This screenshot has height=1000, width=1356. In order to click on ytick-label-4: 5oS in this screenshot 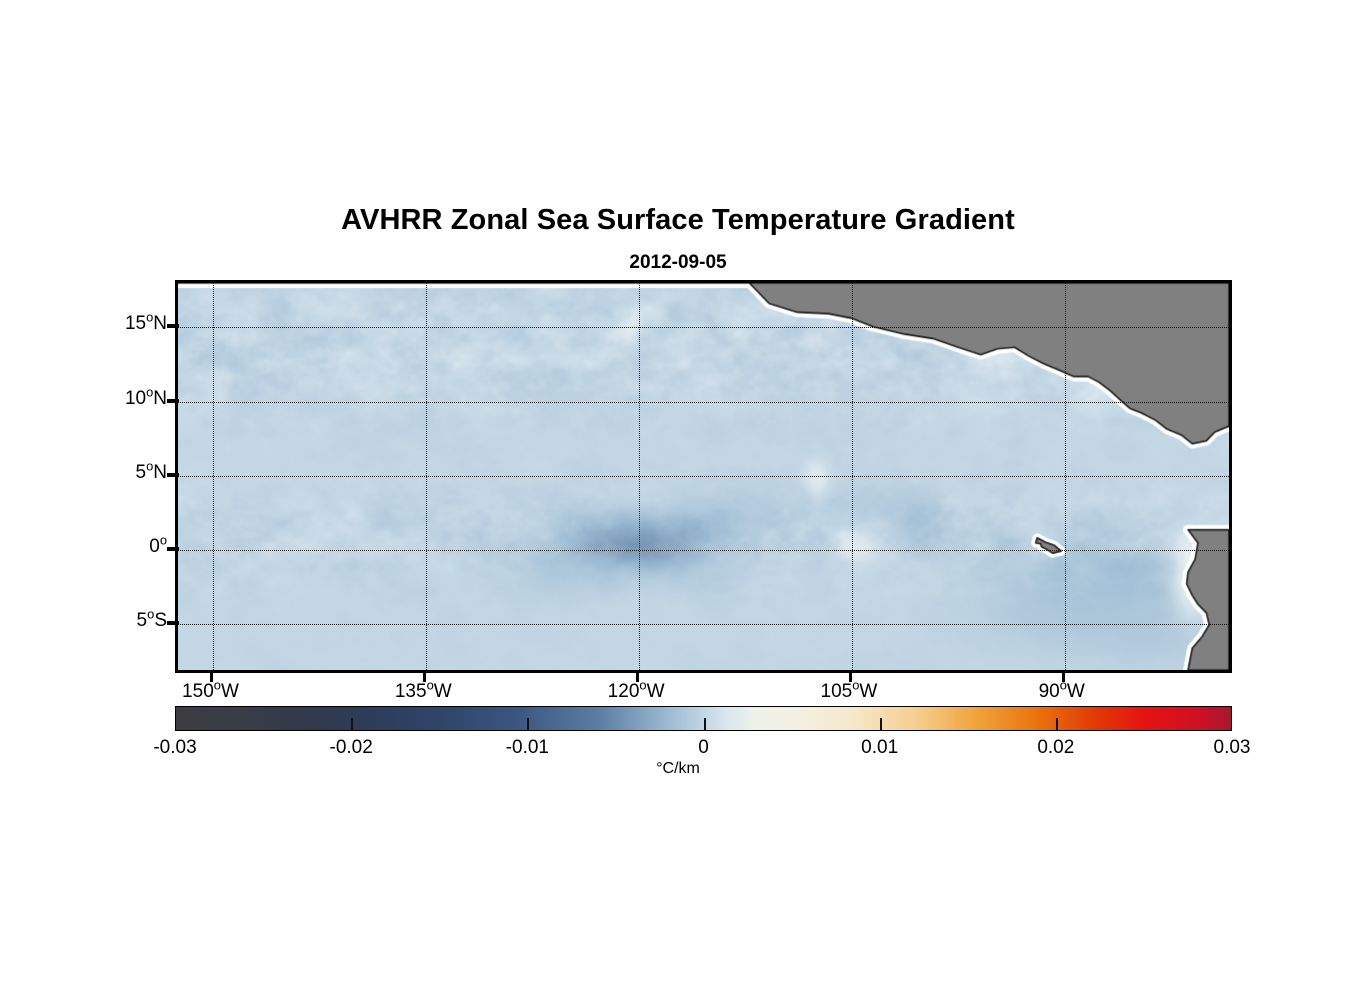, I will do `click(151, 619)`.